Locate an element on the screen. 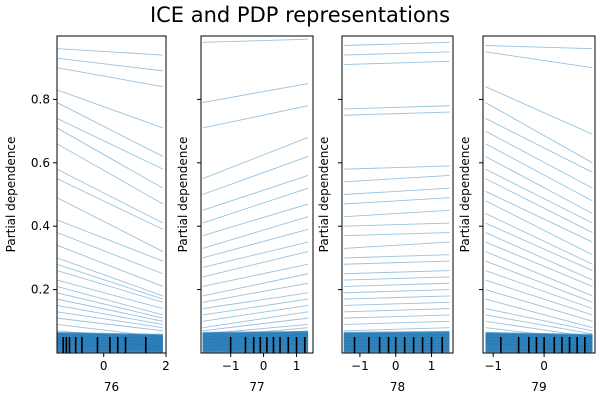 Image resolution: width=600 pixels, height=400 pixels. x-axis-label: 78 is located at coordinates (397, 387).